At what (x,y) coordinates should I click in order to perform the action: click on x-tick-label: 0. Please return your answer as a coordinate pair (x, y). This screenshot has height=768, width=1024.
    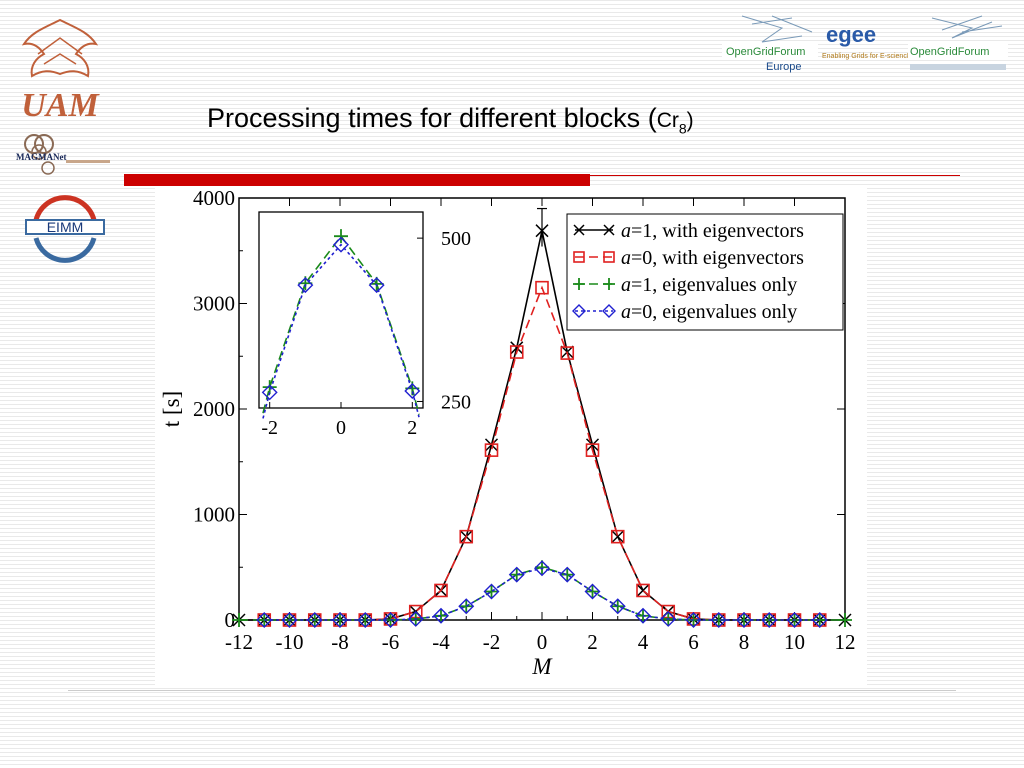
    Looking at the image, I should click on (542, 642).